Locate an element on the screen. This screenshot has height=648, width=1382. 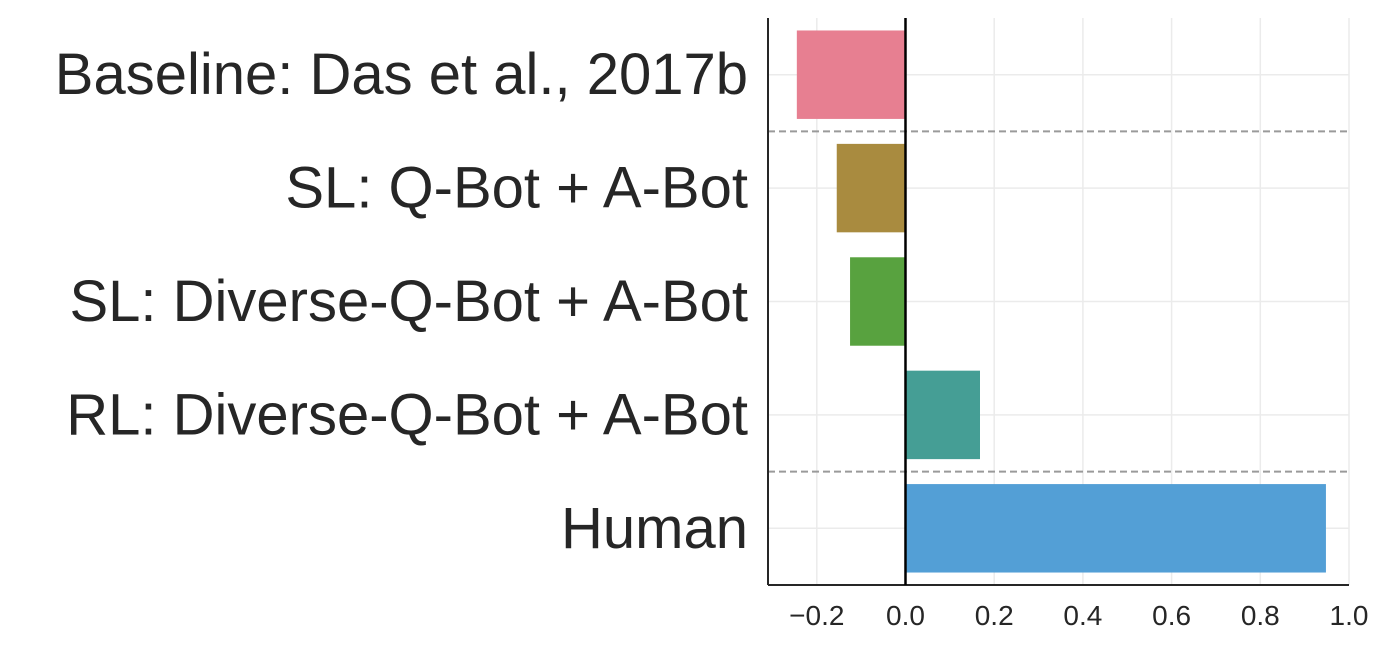
x-tick-label: 0.0 is located at coordinates (905, 615).